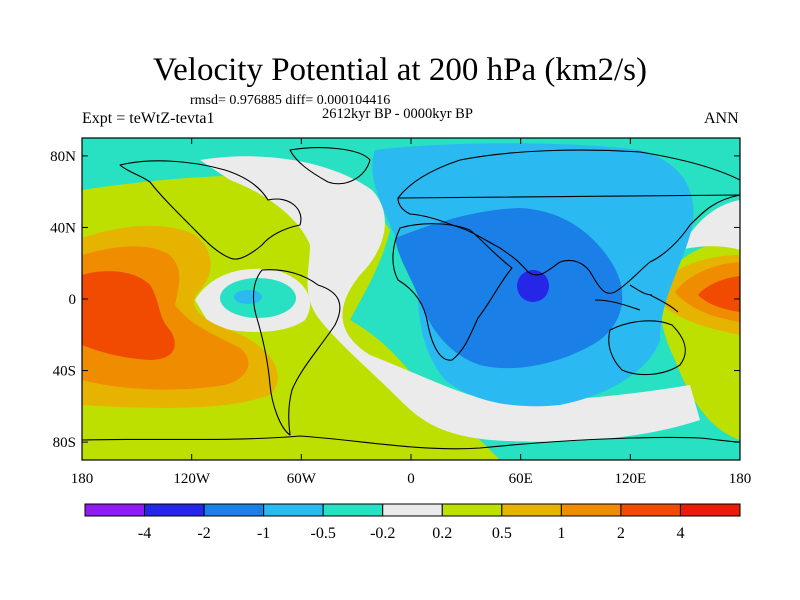 Image resolution: width=800 pixels, height=600 pixels. What do you see at coordinates (323, 533) in the screenshot?
I see `colorbar-level-label: -0.5` at bounding box center [323, 533].